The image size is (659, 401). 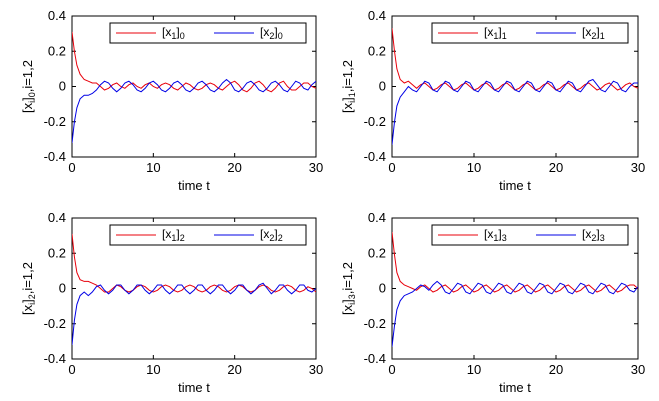 I want to click on legend: [x1]2 [x2]2, so click(x=208, y=235).